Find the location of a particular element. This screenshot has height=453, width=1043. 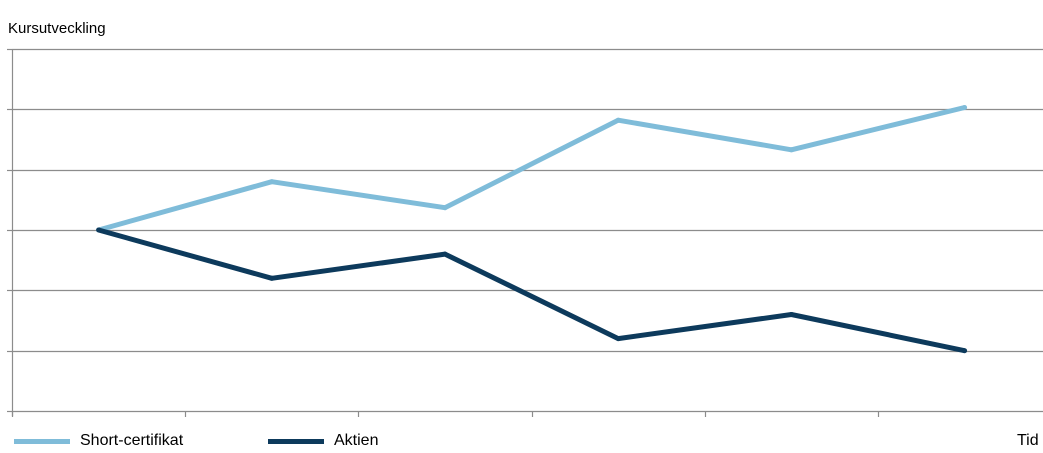

chart-title: Kursutveckling is located at coordinates (57, 28).